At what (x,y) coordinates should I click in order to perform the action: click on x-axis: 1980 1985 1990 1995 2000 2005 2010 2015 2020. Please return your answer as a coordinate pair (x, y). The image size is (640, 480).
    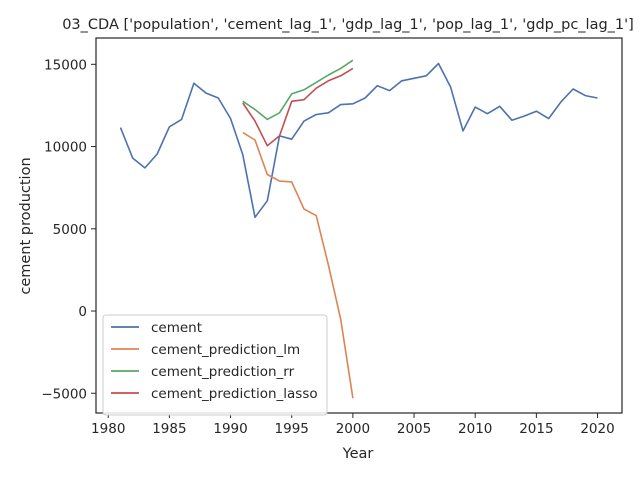
    Looking at the image, I should click on (353, 425).